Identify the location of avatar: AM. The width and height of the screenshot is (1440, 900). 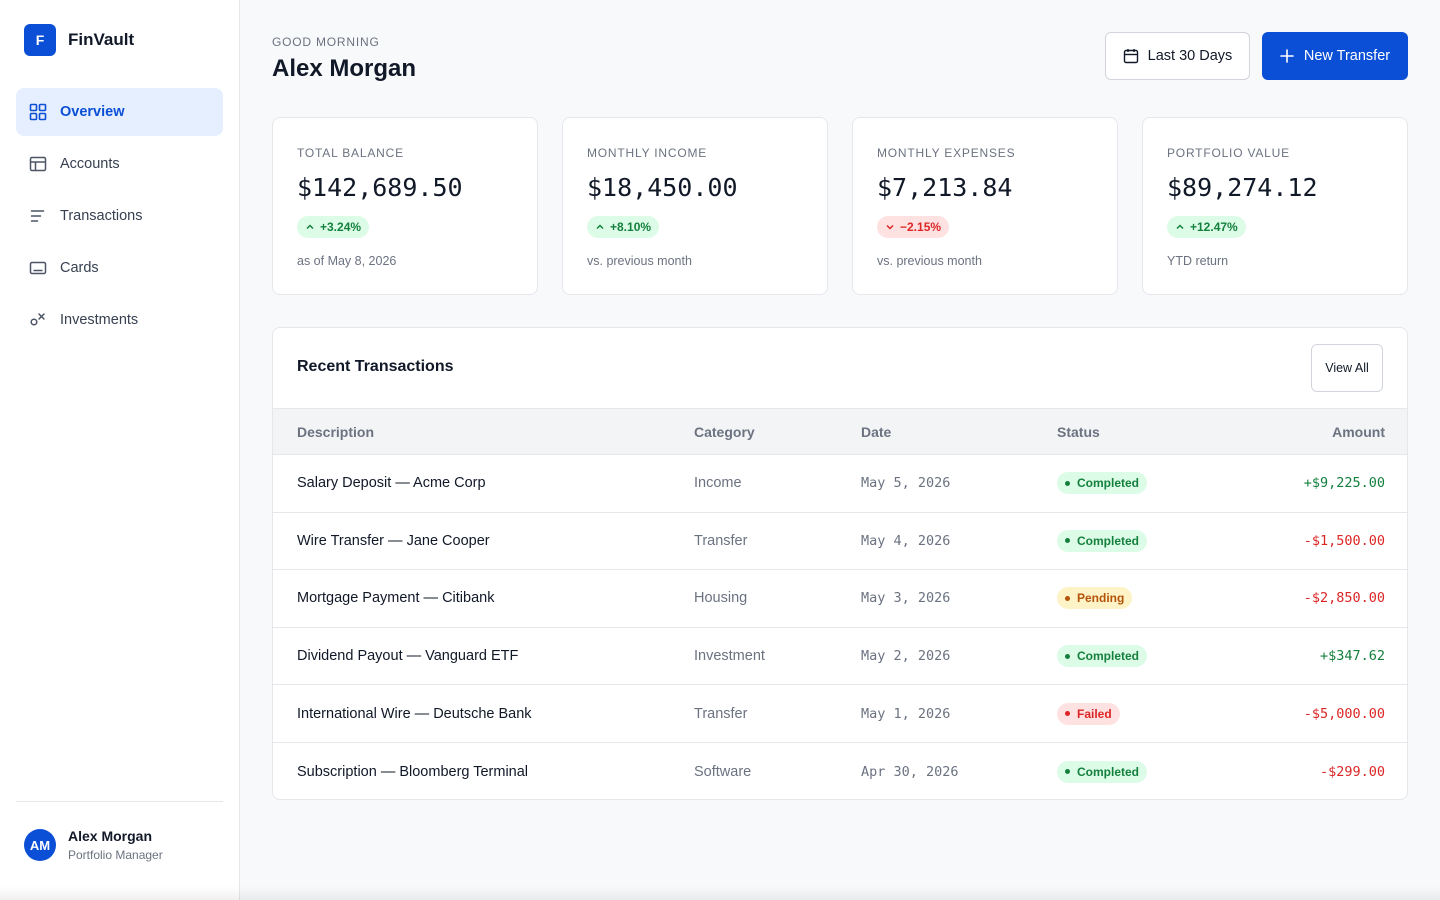
(40, 845).